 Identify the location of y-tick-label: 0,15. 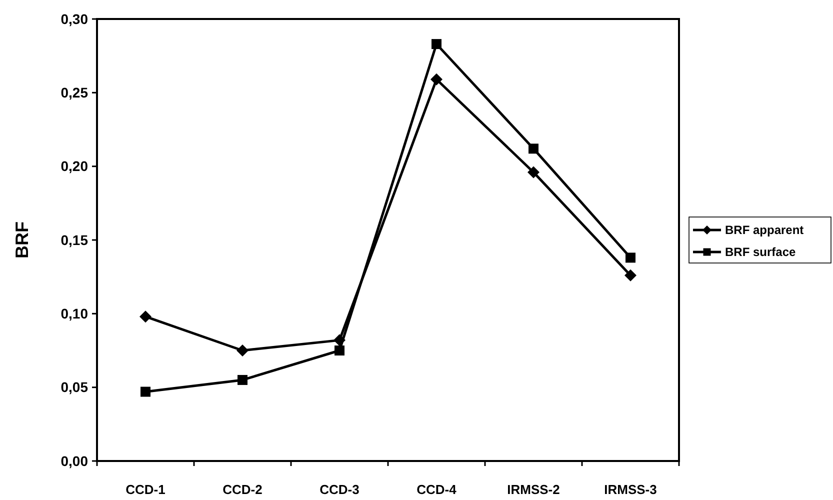
(74, 240).